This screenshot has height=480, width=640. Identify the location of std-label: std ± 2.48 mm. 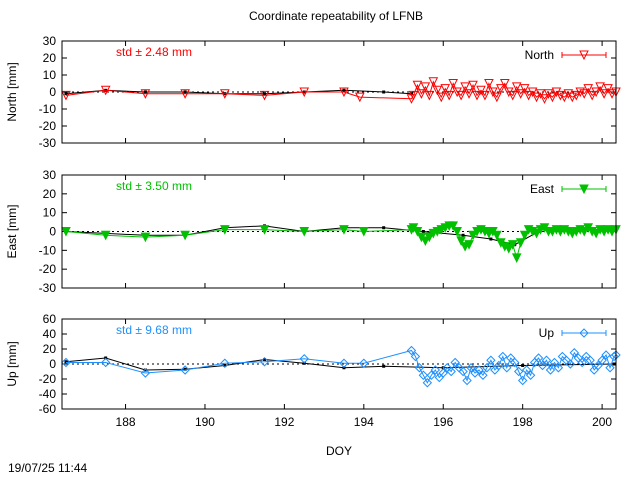
(154, 52).